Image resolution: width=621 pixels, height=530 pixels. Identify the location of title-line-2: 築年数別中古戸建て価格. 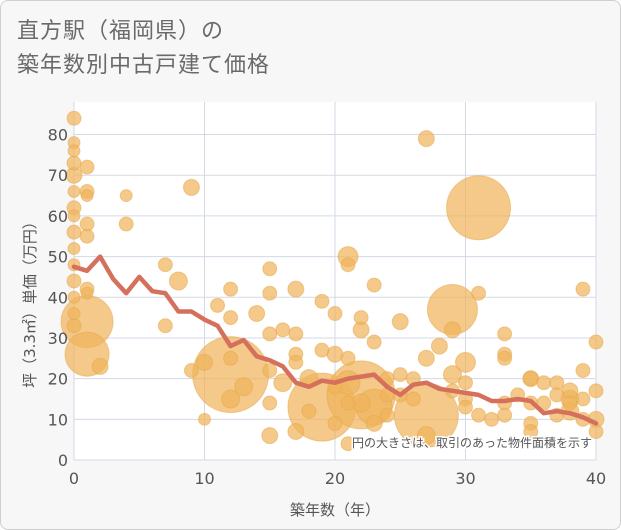
(144, 65).